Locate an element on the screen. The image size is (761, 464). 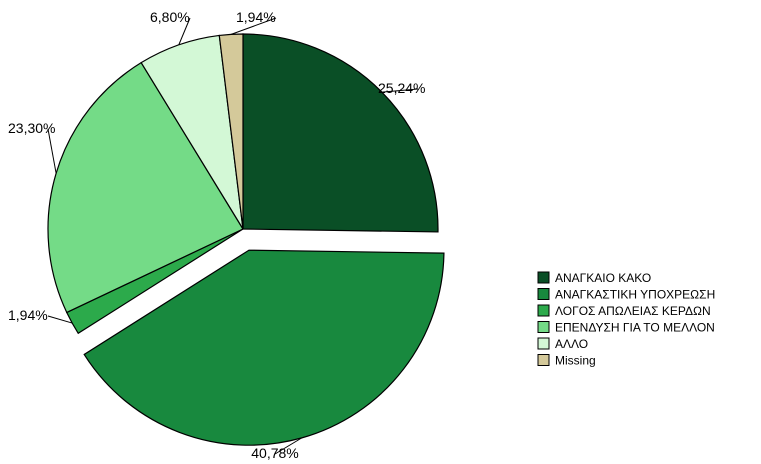
slice-2-leader-line is located at coordinates (288, 446).